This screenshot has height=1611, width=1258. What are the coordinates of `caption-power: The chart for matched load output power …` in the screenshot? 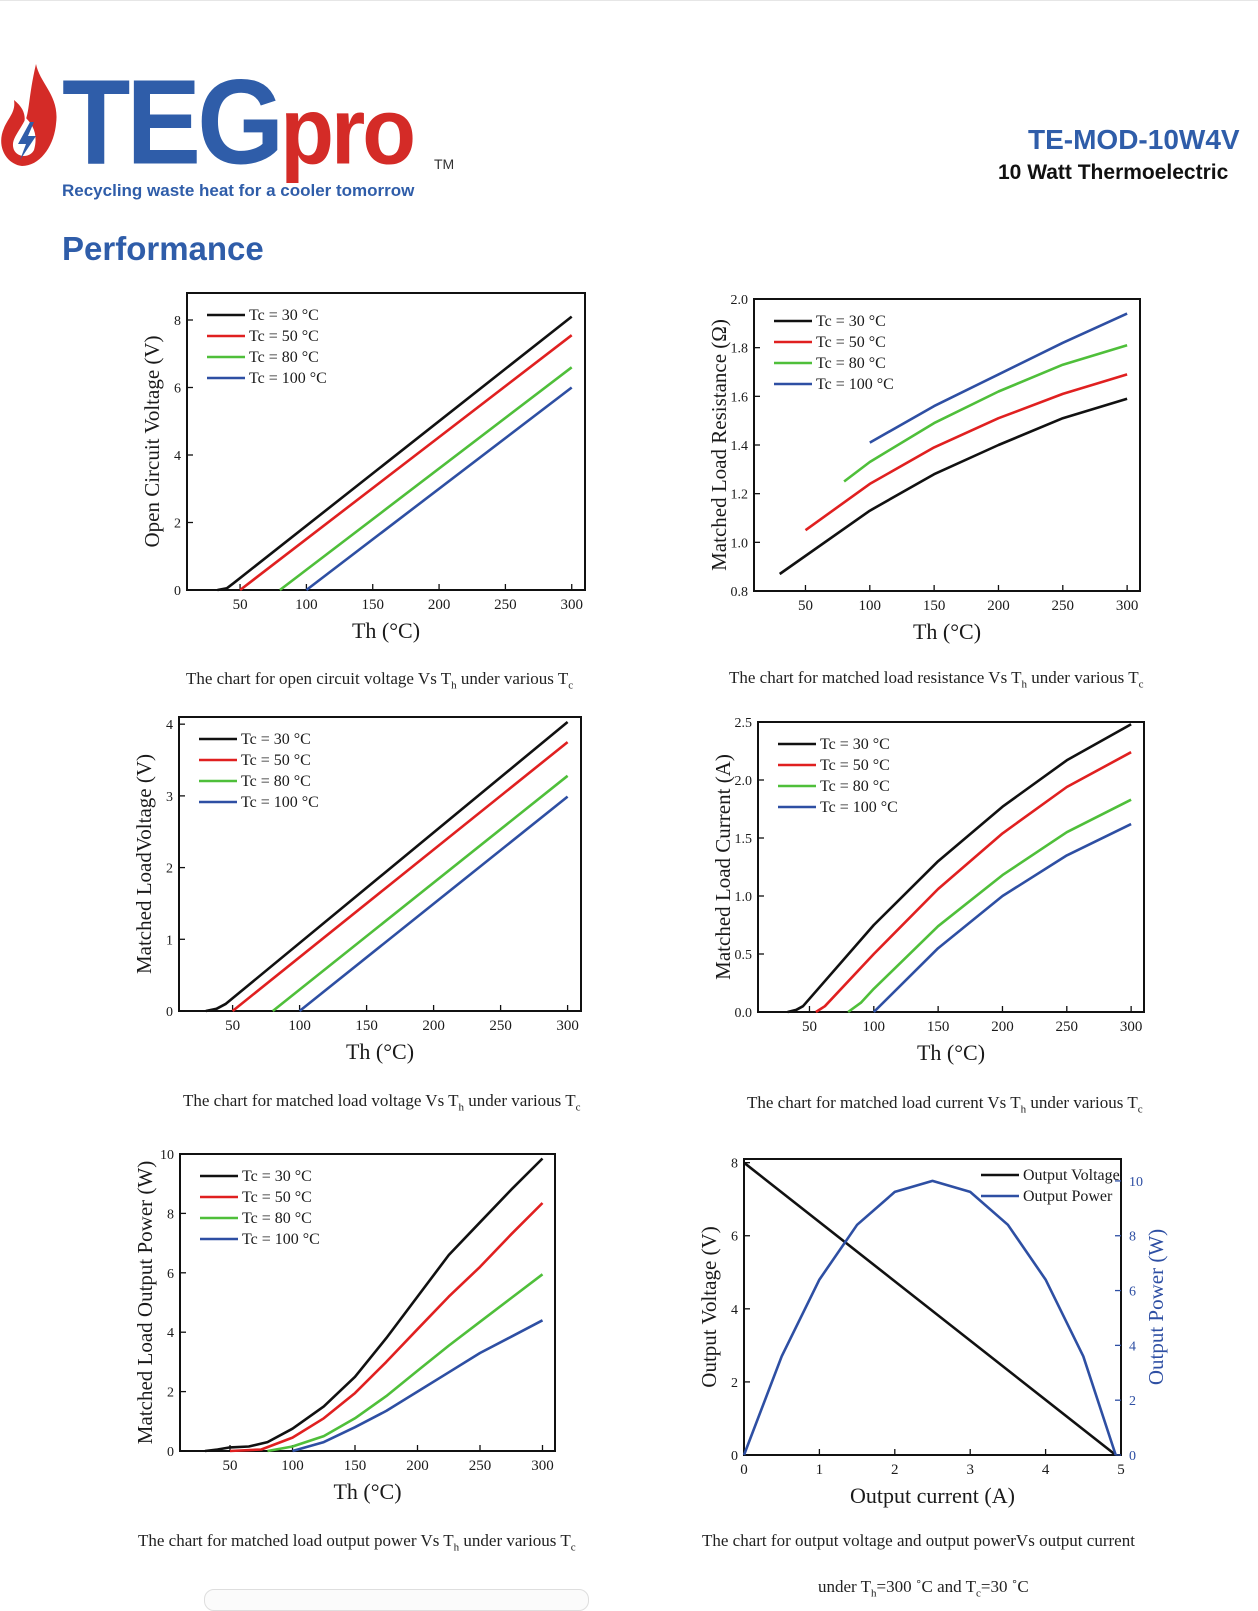 It's located at (357, 1542).